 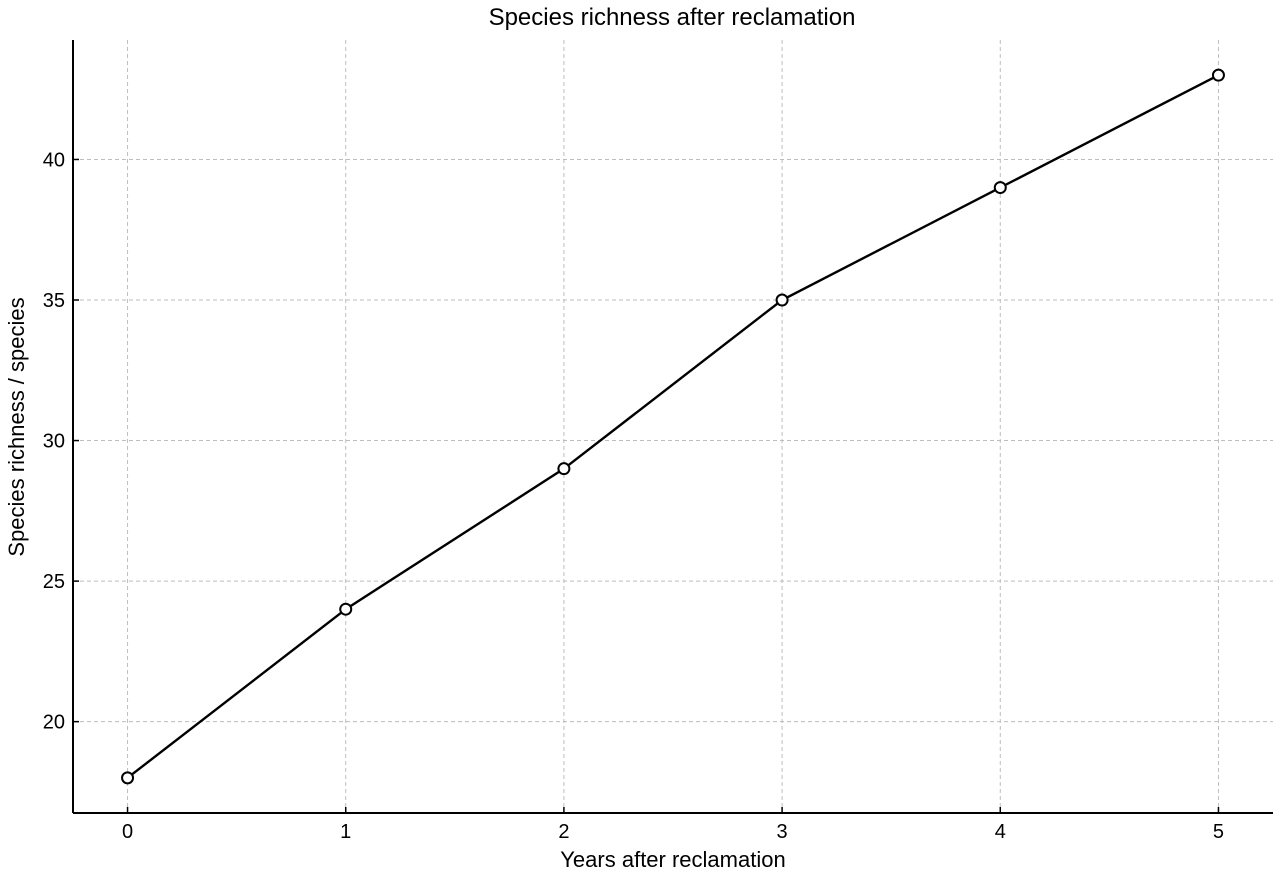 What do you see at coordinates (54, 442) in the screenshot?
I see `y-tick-label-2: 30` at bounding box center [54, 442].